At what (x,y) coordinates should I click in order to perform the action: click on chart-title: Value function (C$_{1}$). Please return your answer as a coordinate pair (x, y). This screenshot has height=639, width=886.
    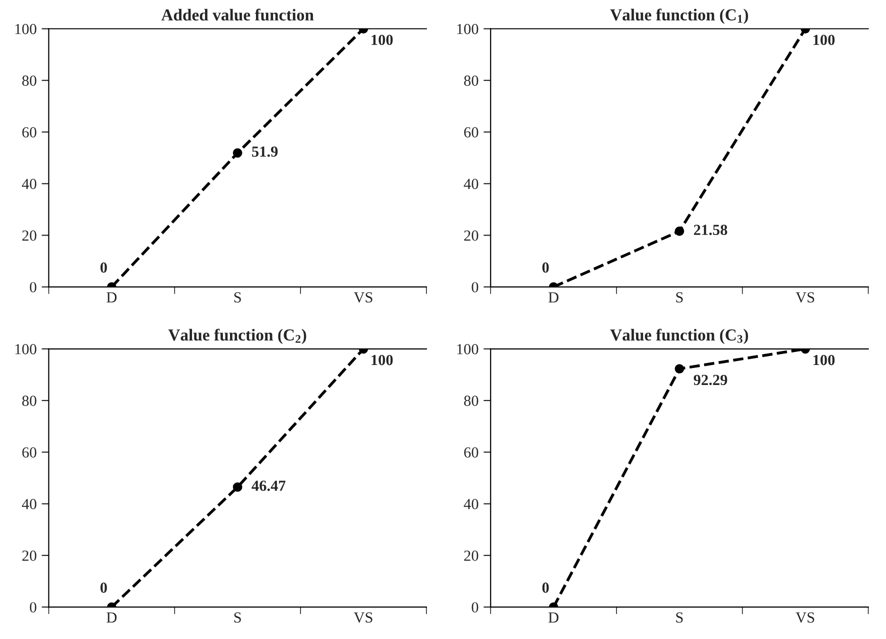
    Looking at the image, I should click on (679, 16).